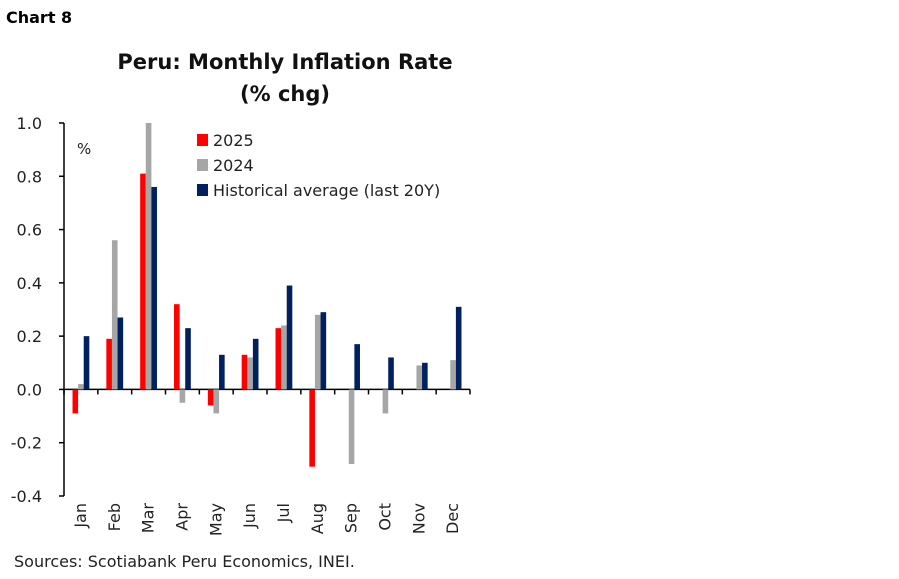  What do you see at coordinates (326, 190) in the screenshot?
I see `legend-label: Historical average (last 20Y)` at bounding box center [326, 190].